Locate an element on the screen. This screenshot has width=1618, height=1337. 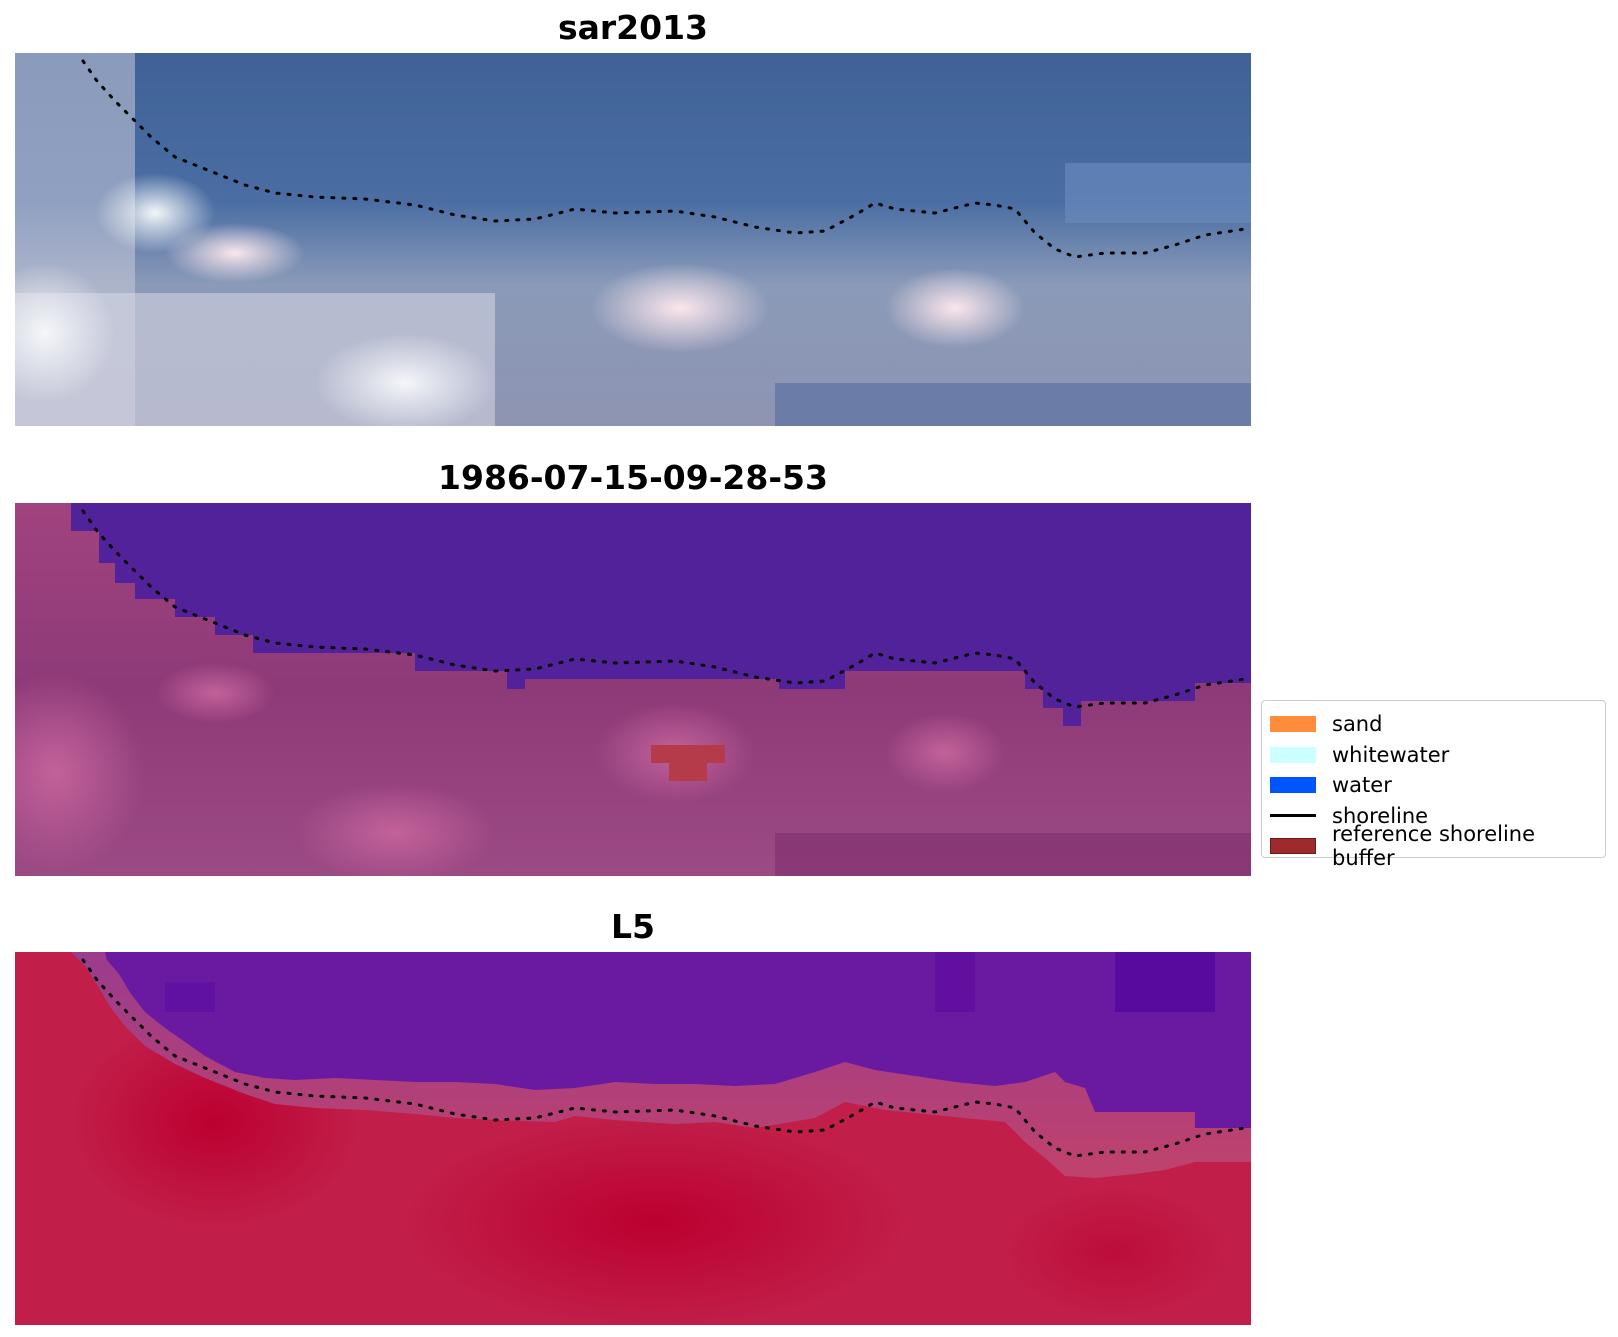
sand-class-patch is located at coordinates (688, 763).